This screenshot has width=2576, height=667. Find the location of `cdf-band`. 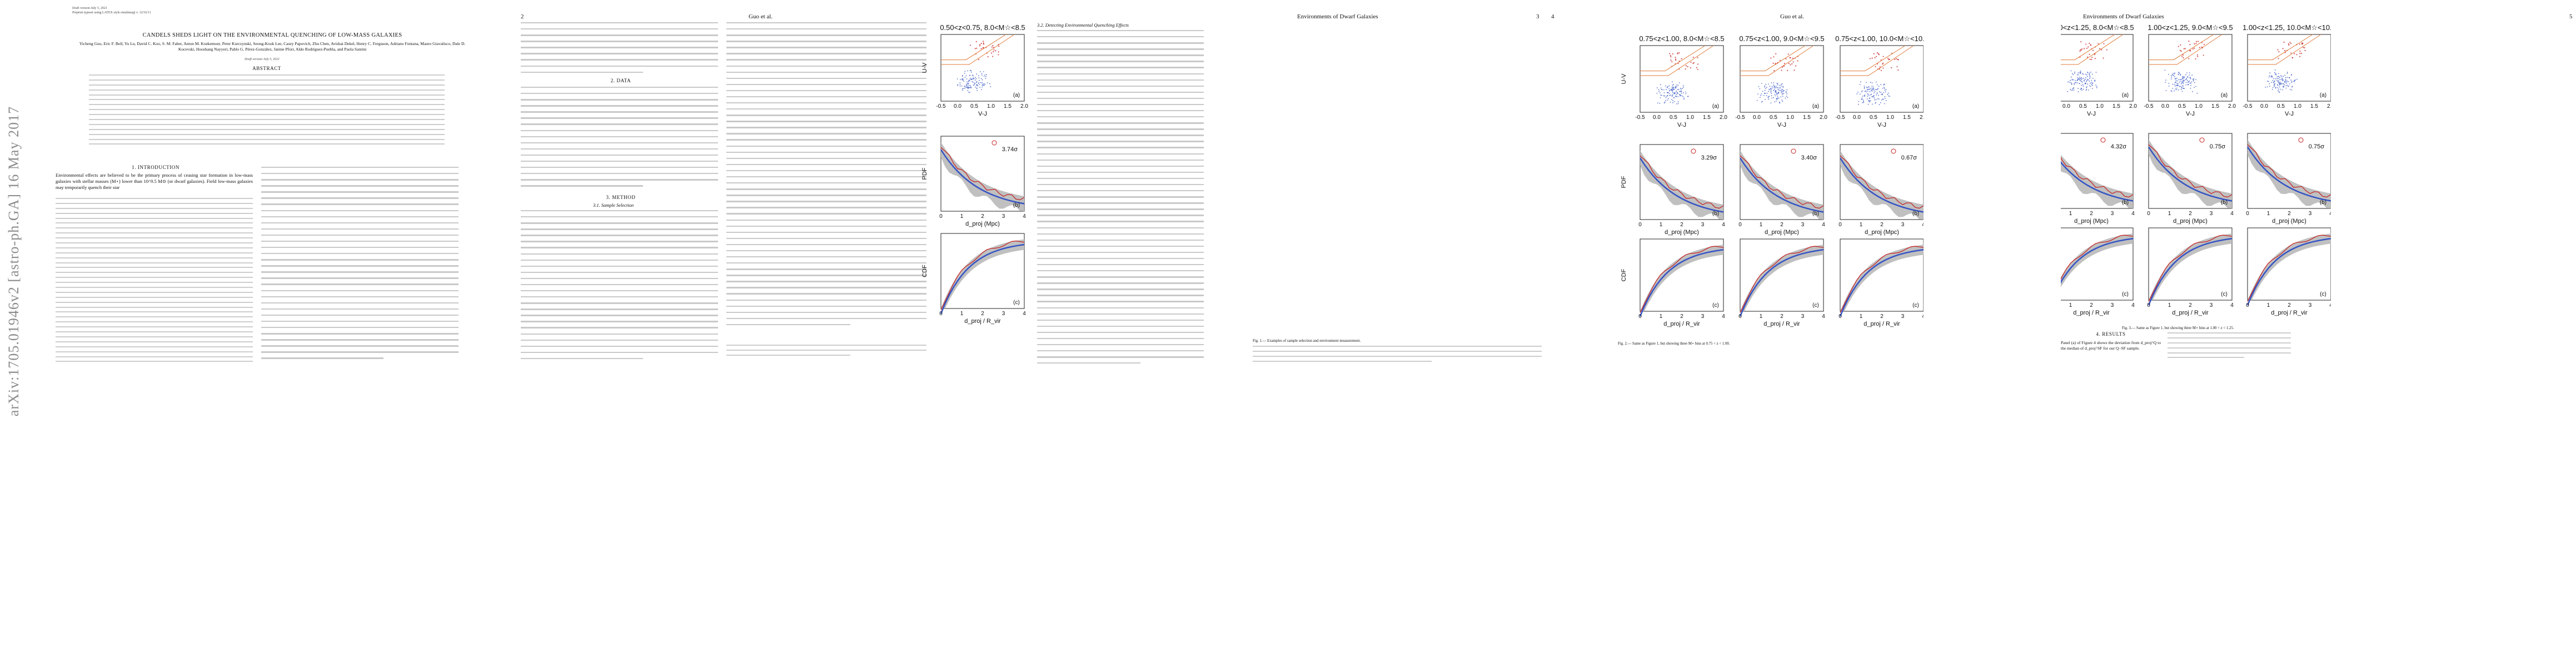

cdf-band is located at coordinates (1681, 278).